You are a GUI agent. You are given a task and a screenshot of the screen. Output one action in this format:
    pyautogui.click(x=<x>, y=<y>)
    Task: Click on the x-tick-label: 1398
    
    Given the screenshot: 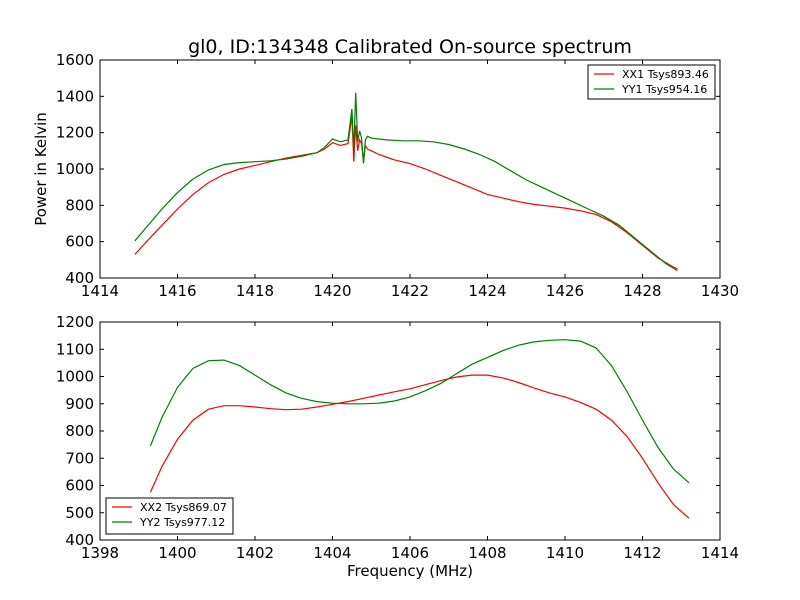 What is the action you would take?
    pyautogui.click(x=100, y=553)
    